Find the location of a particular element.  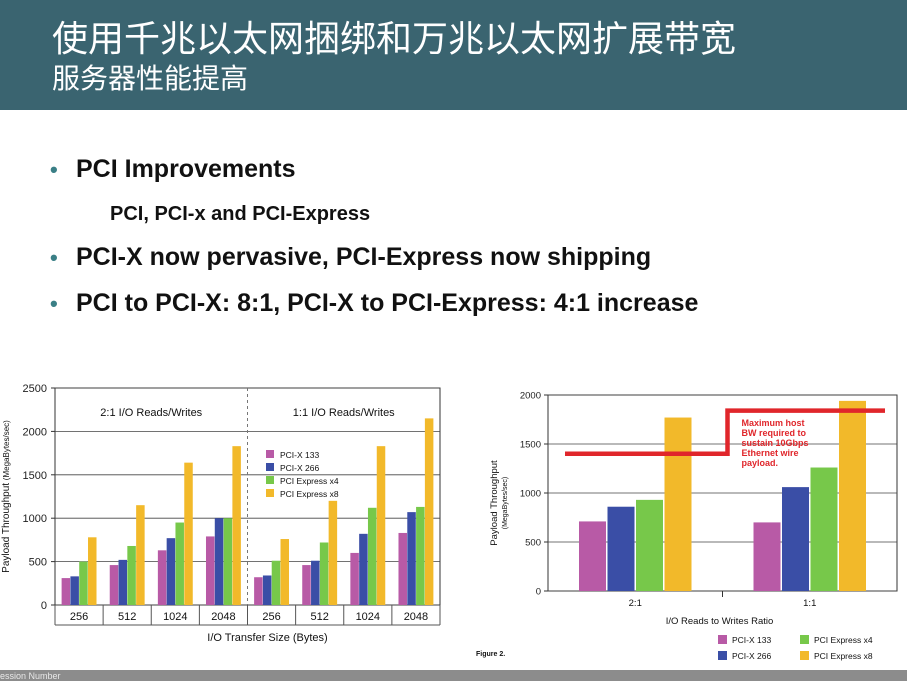

annotation-text: BW required to is located at coordinates (774, 433).